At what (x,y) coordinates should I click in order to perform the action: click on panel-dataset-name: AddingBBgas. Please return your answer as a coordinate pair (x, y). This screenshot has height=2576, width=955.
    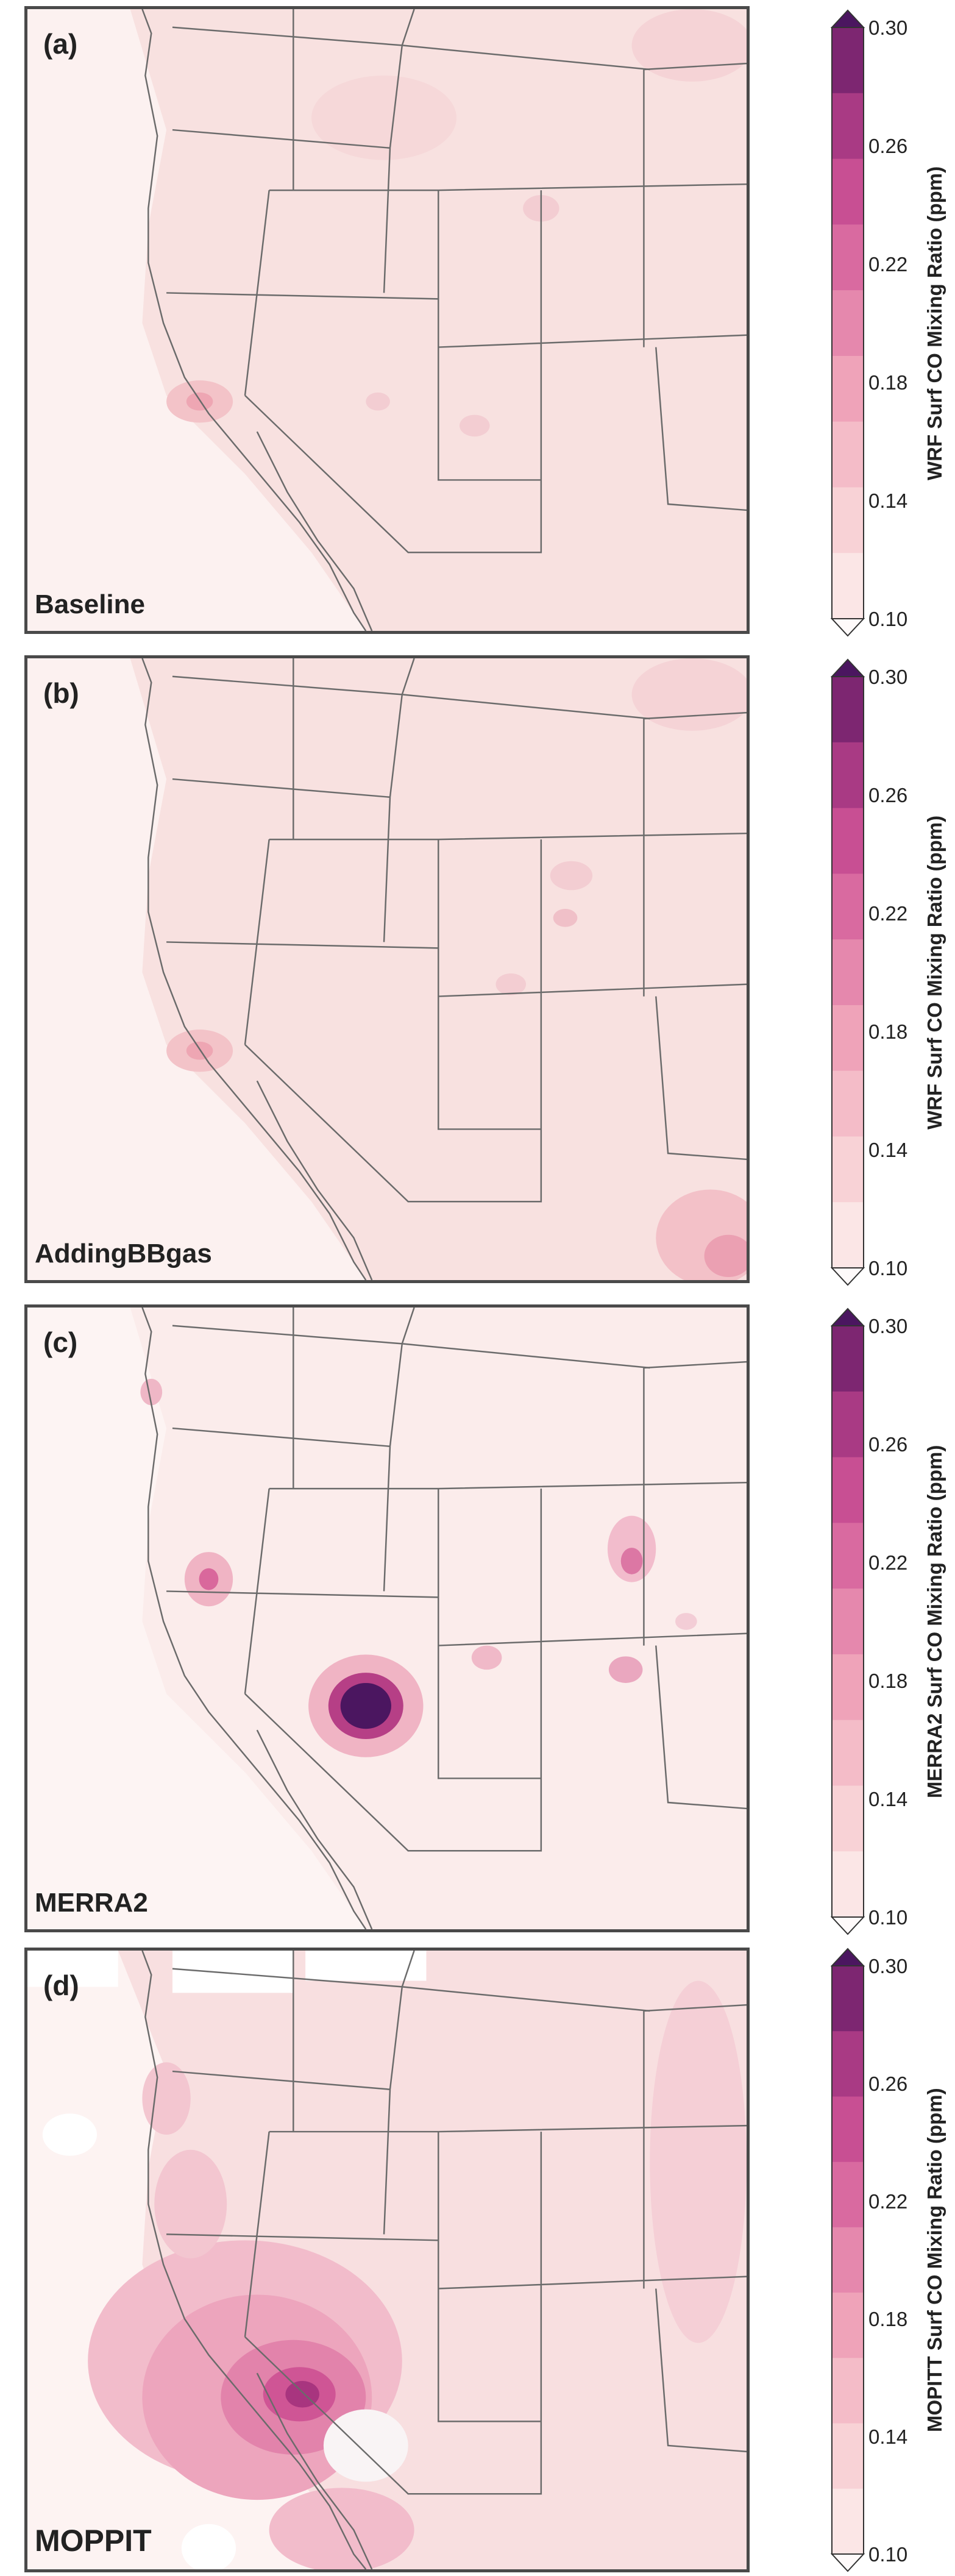
    Looking at the image, I should click on (123, 1253).